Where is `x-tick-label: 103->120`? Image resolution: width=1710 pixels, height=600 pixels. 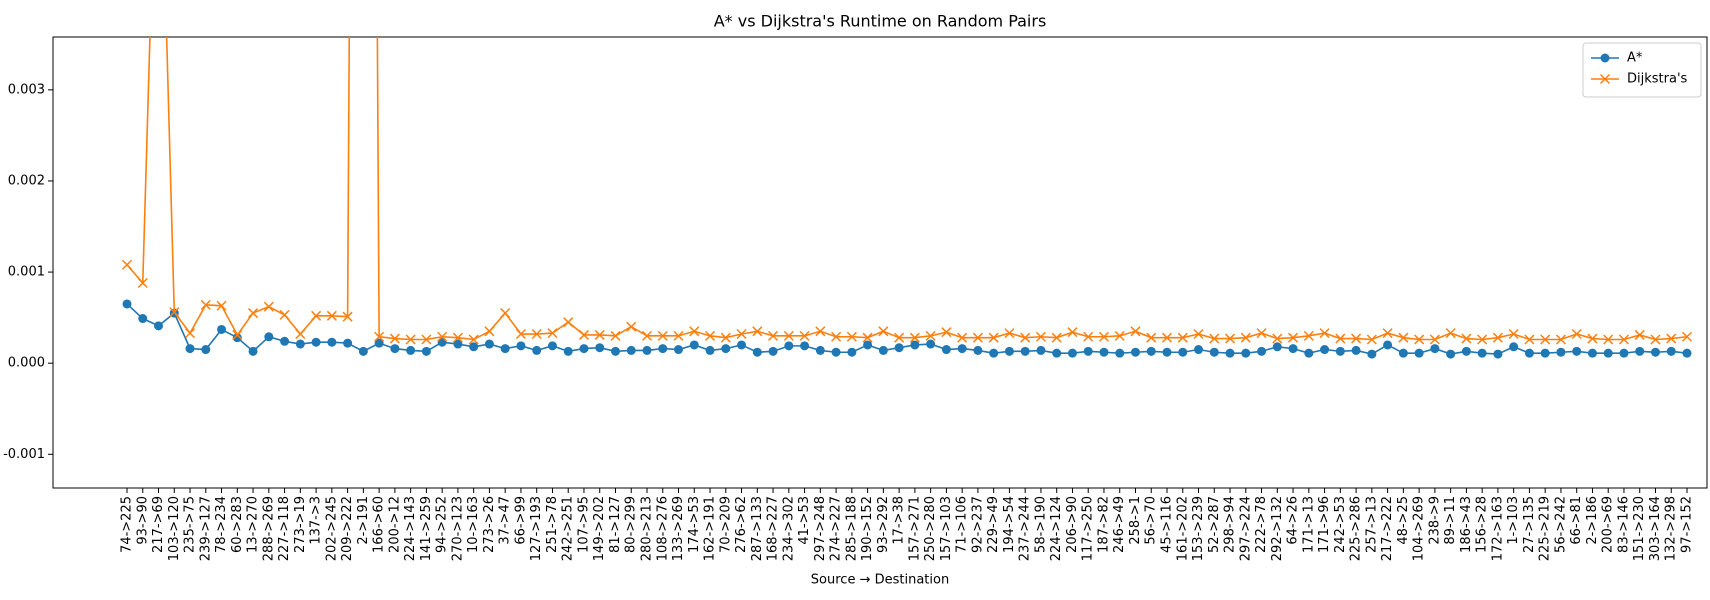
x-tick-label: 103->120 is located at coordinates (174, 528).